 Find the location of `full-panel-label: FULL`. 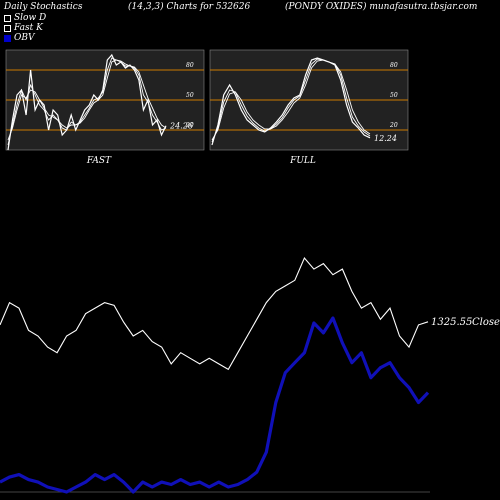

full-panel-label: FULL is located at coordinates (302, 161).